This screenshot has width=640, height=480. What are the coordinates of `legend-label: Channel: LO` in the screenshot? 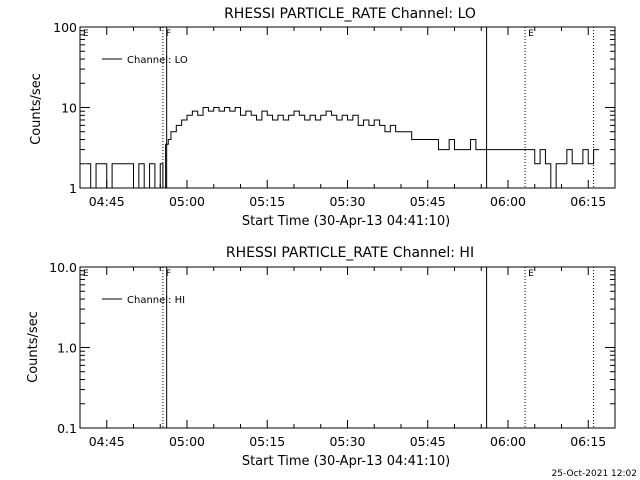 It's located at (157, 60).